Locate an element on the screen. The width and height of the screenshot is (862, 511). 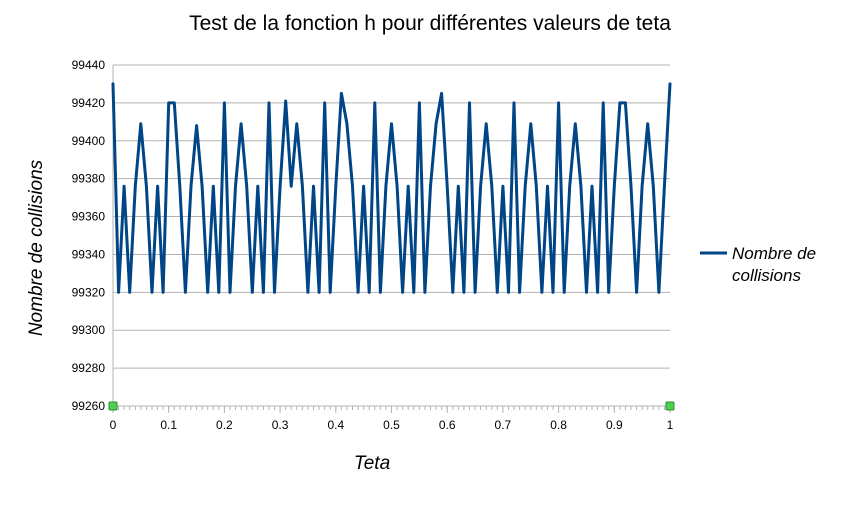
legend-label-line: collisions is located at coordinates (766, 275).